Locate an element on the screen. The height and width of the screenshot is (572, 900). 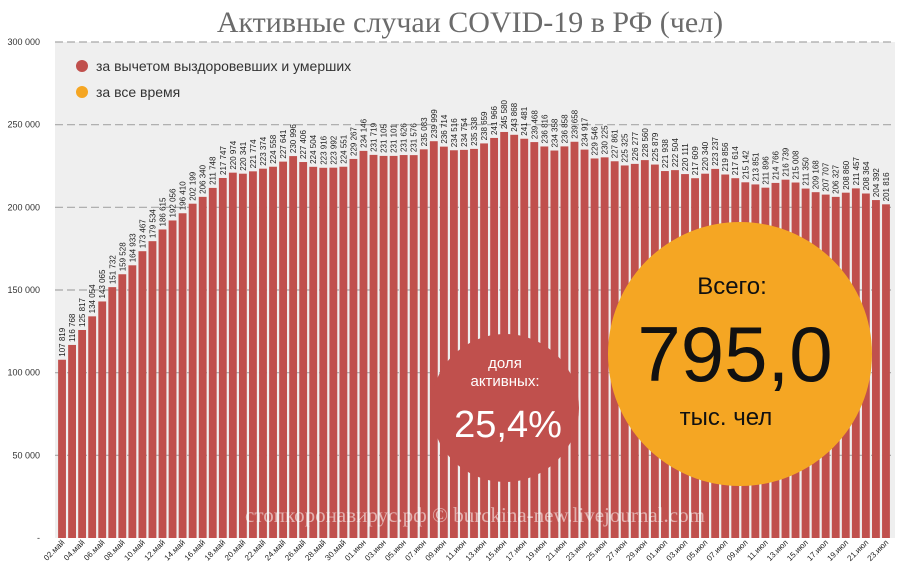
value-label: 186 615 is located at coordinates (163, 211).